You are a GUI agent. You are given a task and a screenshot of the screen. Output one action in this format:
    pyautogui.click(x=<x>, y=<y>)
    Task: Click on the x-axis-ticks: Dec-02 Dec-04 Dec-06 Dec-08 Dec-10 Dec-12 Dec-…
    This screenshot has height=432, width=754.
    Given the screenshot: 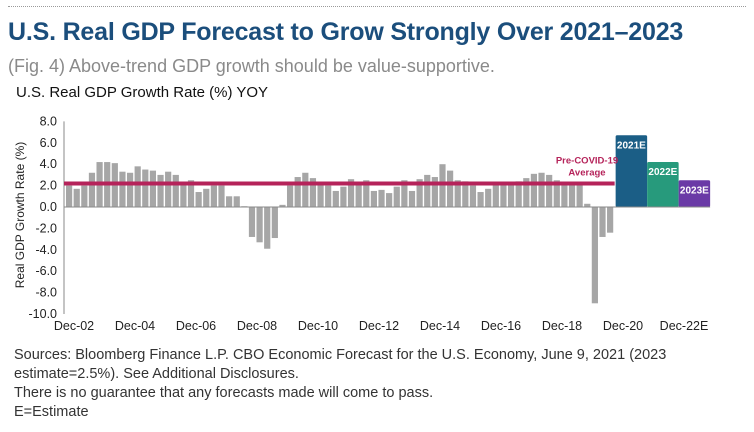 What is the action you would take?
    pyautogui.click(x=381, y=326)
    